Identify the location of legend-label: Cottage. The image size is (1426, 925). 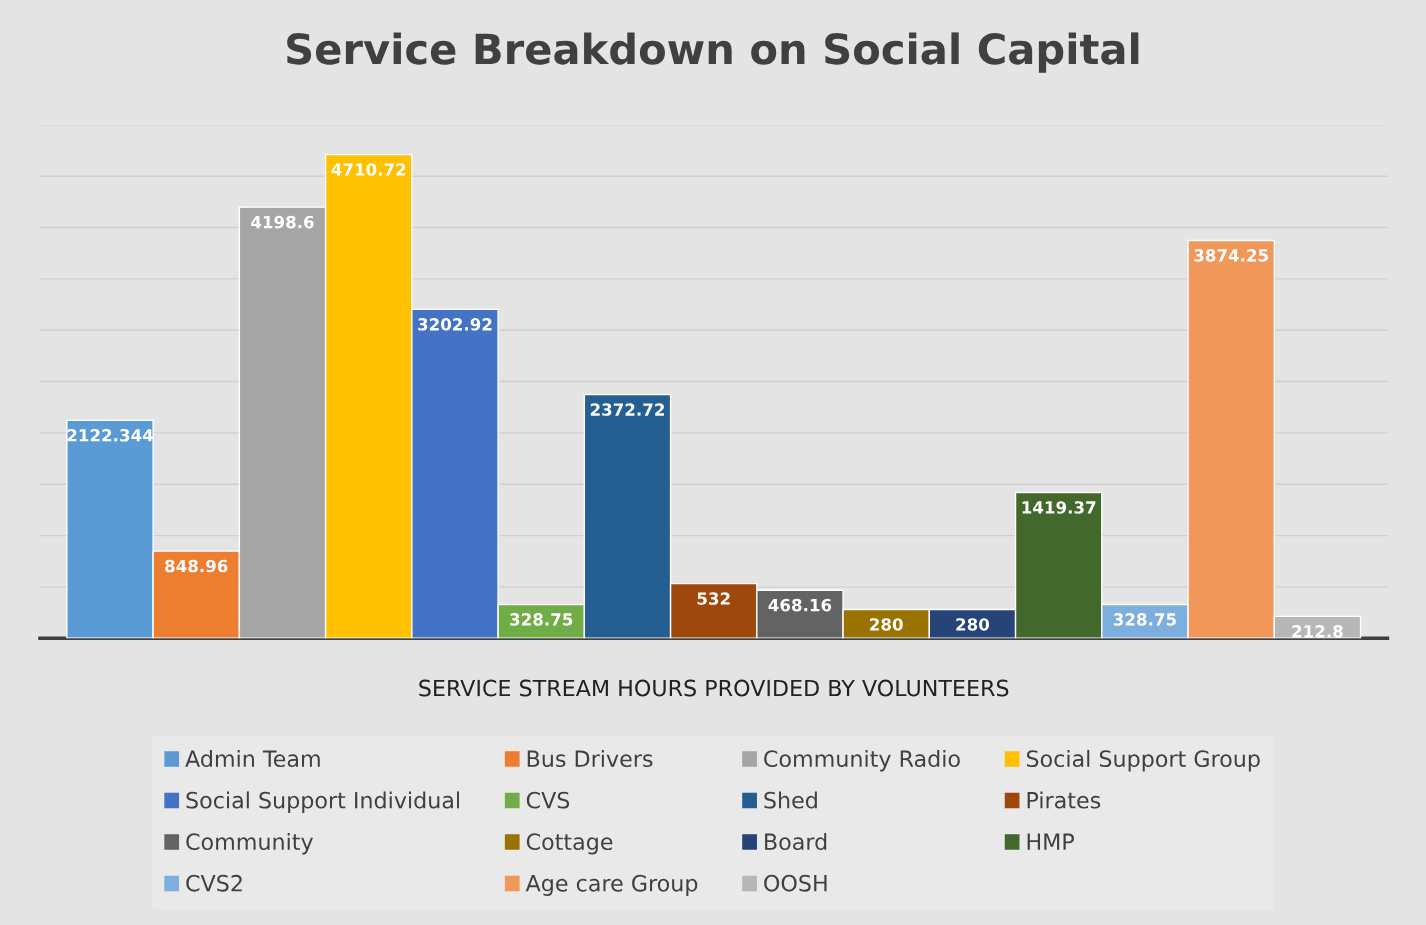
(569, 844).